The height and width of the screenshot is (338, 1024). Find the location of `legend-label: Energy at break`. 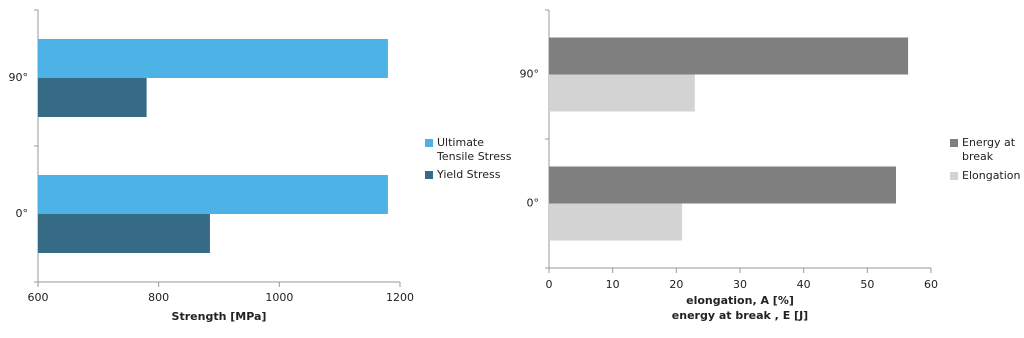

legend-label: Energy at break is located at coordinates (989, 149).